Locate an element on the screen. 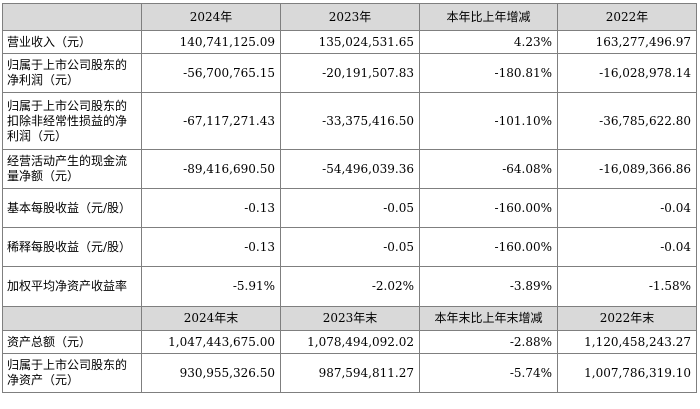 This screenshot has width=700, height=409. row-label: 归属于上市公司股东的净资产（元） is located at coordinates (72, 373).